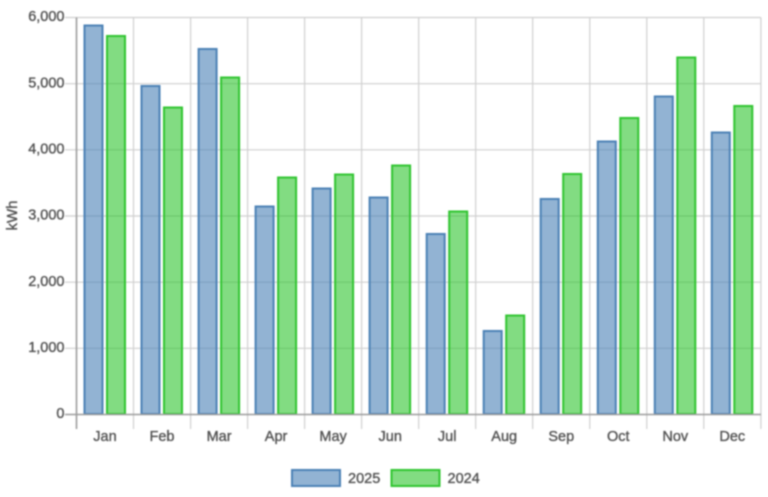 This screenshot has width=768, height=497. I want to click on svg-text: 3,000, so click(46, 216).